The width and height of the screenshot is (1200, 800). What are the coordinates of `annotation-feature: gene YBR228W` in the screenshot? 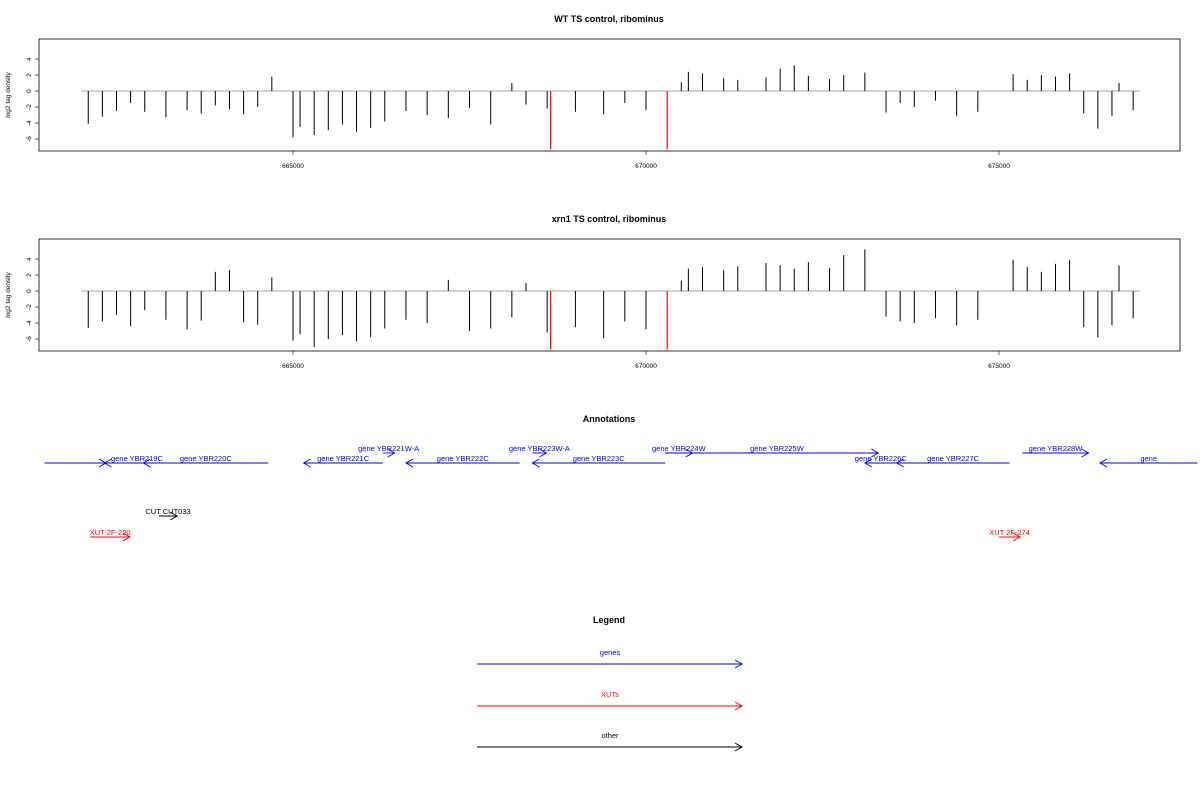 It's located at (1056, 451).